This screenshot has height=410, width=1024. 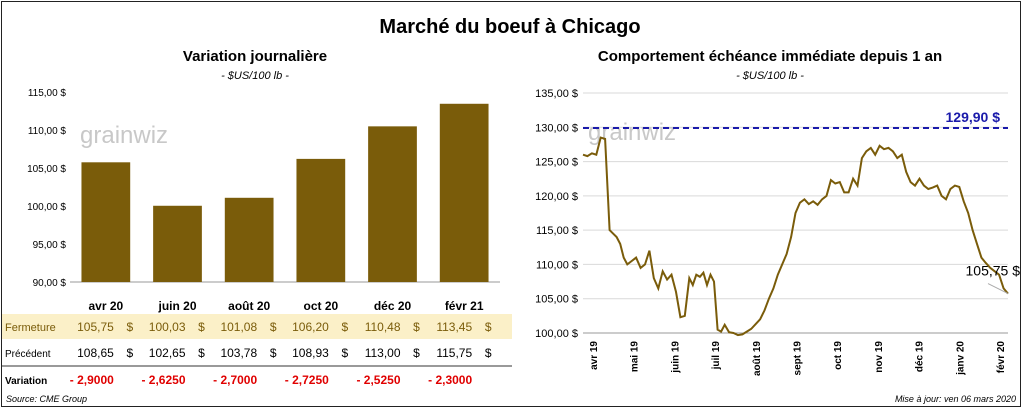 What do you see at coordinates (556, 94) in the screenshot?
I see `line-y-tick: 135,00 $` at bounding box center [556, 94].